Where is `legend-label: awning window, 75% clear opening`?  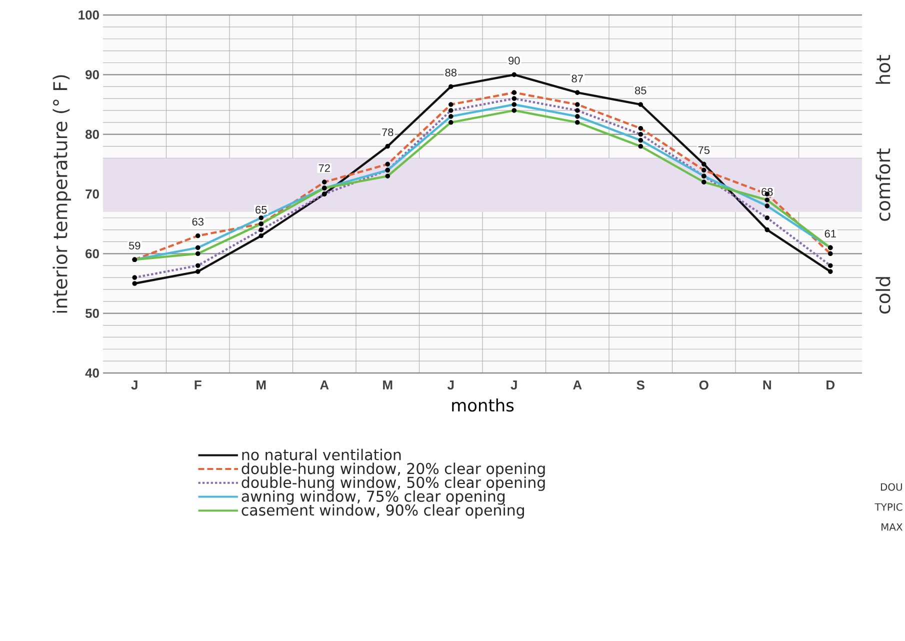
legend-label: awning window, 75% clear opening is located at coordinates (373, 497).